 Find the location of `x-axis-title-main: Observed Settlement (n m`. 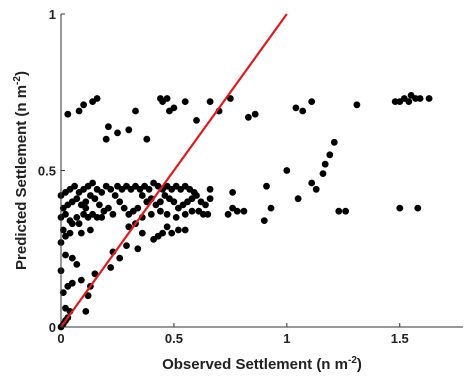

x-axis-title-main: Observed Settlement (n m is located at coordinates (255, 364).